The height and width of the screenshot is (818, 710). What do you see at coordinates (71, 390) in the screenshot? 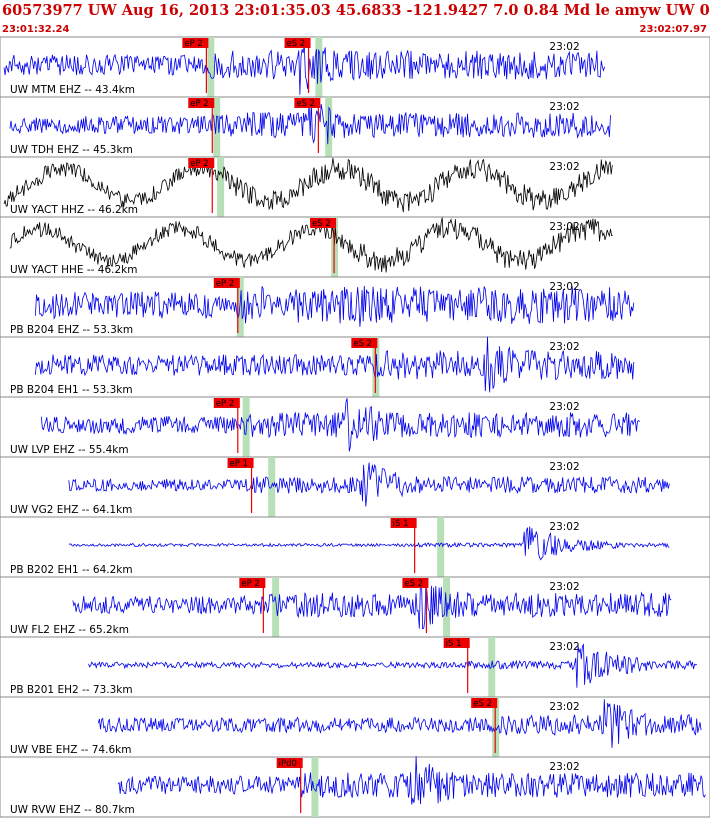
I see `trace-station-label: PB B204 EH1 -- 53.3km` at bounding box center [71, 390].